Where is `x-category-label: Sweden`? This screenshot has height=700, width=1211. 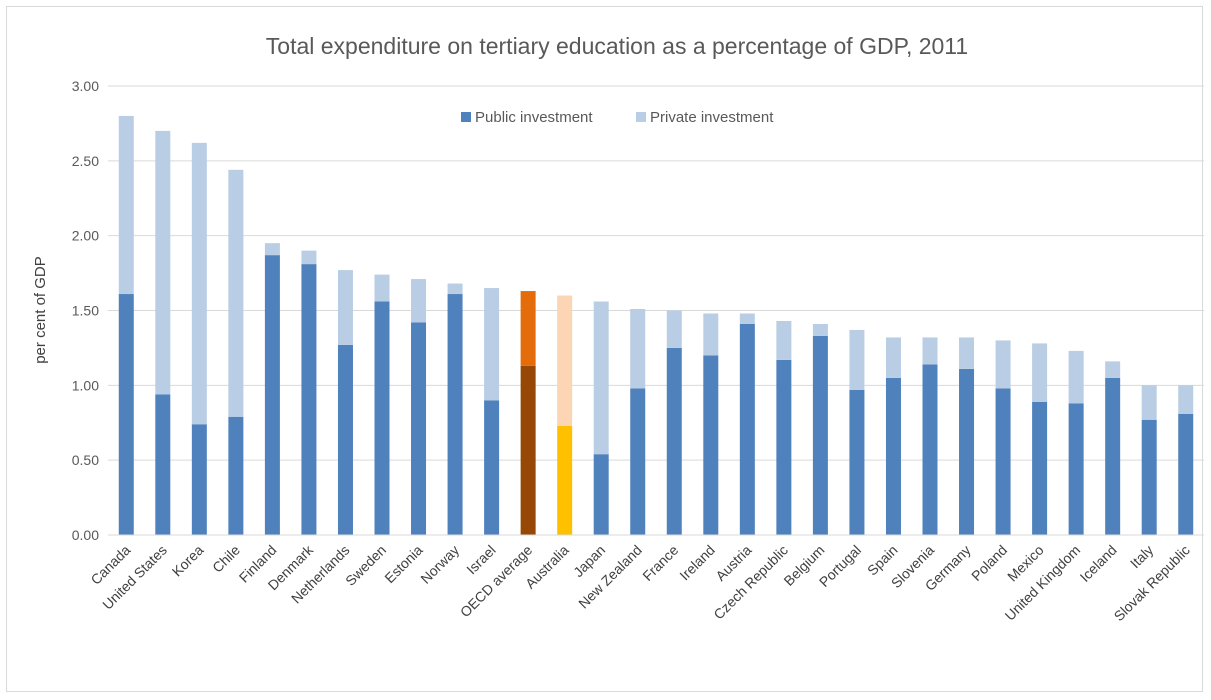
x-category-label: Sweden is located at coordinates (365, 565).